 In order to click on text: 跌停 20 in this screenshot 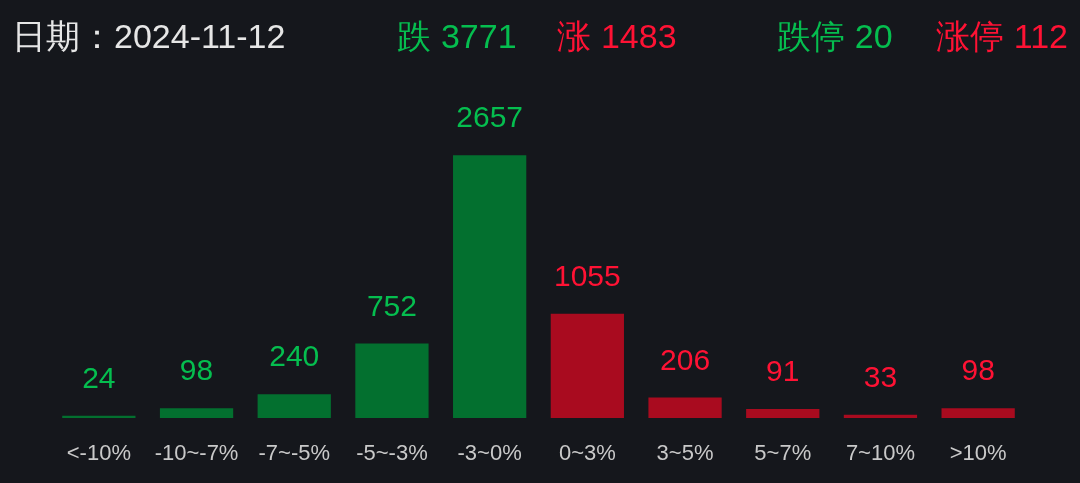, I will do `click(835, 36)`.